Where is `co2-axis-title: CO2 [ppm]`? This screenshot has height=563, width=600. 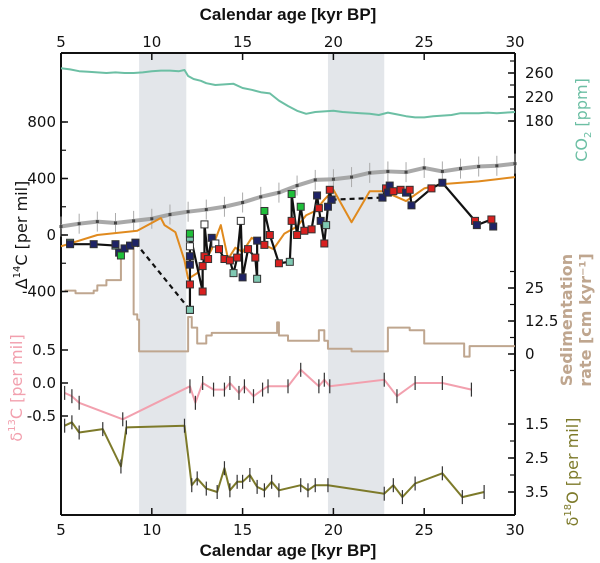
co2-axis-title: CO2 [ppm] is located at coordinates (583, 120).